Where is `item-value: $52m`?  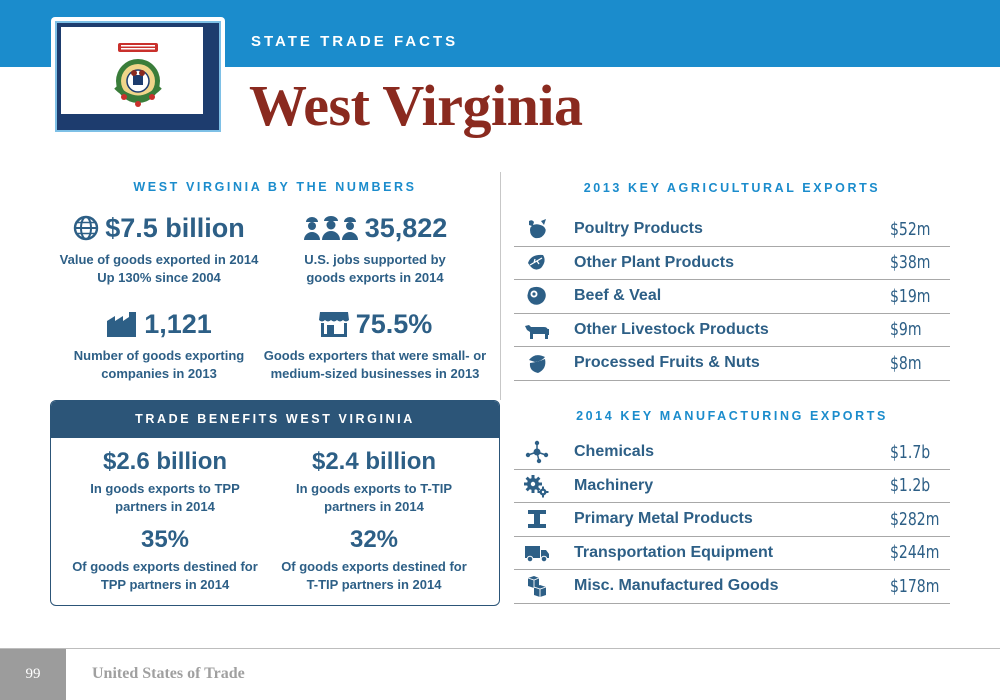
item-value: $52m is located at coordinates (910, 229).